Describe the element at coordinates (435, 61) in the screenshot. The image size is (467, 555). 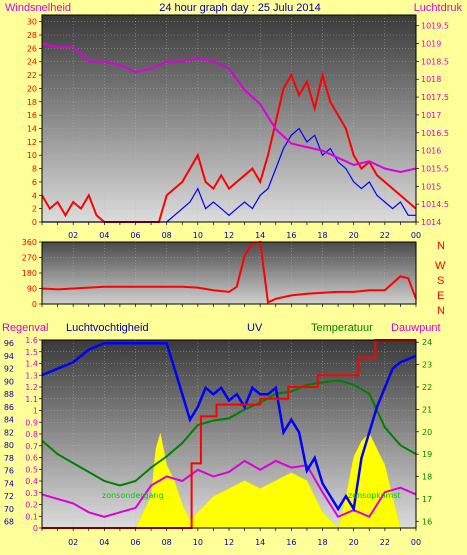
I see `pressure-tick-label-1018.5: 1018.5` at that location.